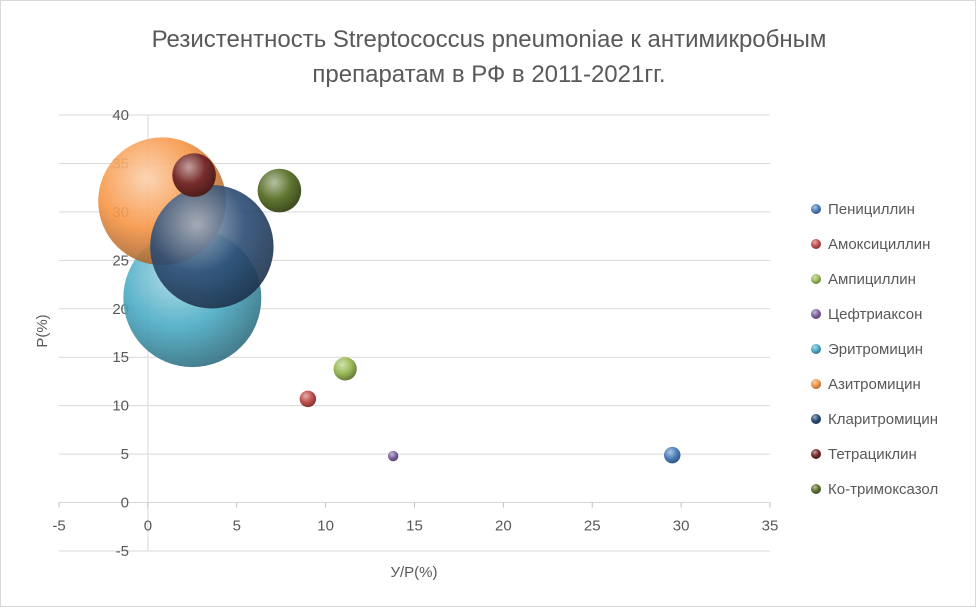  Describe the element at coordinates (681, 526) in the screenshot. I see `x-tick-label: 30` at that location.